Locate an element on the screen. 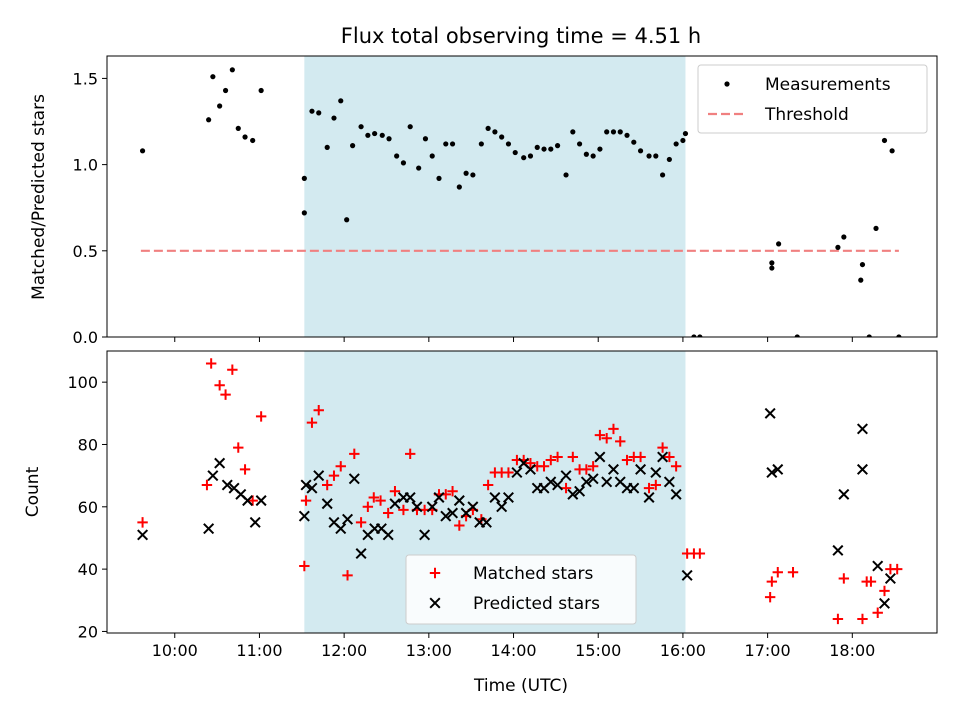 This screenshot has width=960, height=720. y-axis-label: Matched/Predicted stars is located at coordinates (39, 197).